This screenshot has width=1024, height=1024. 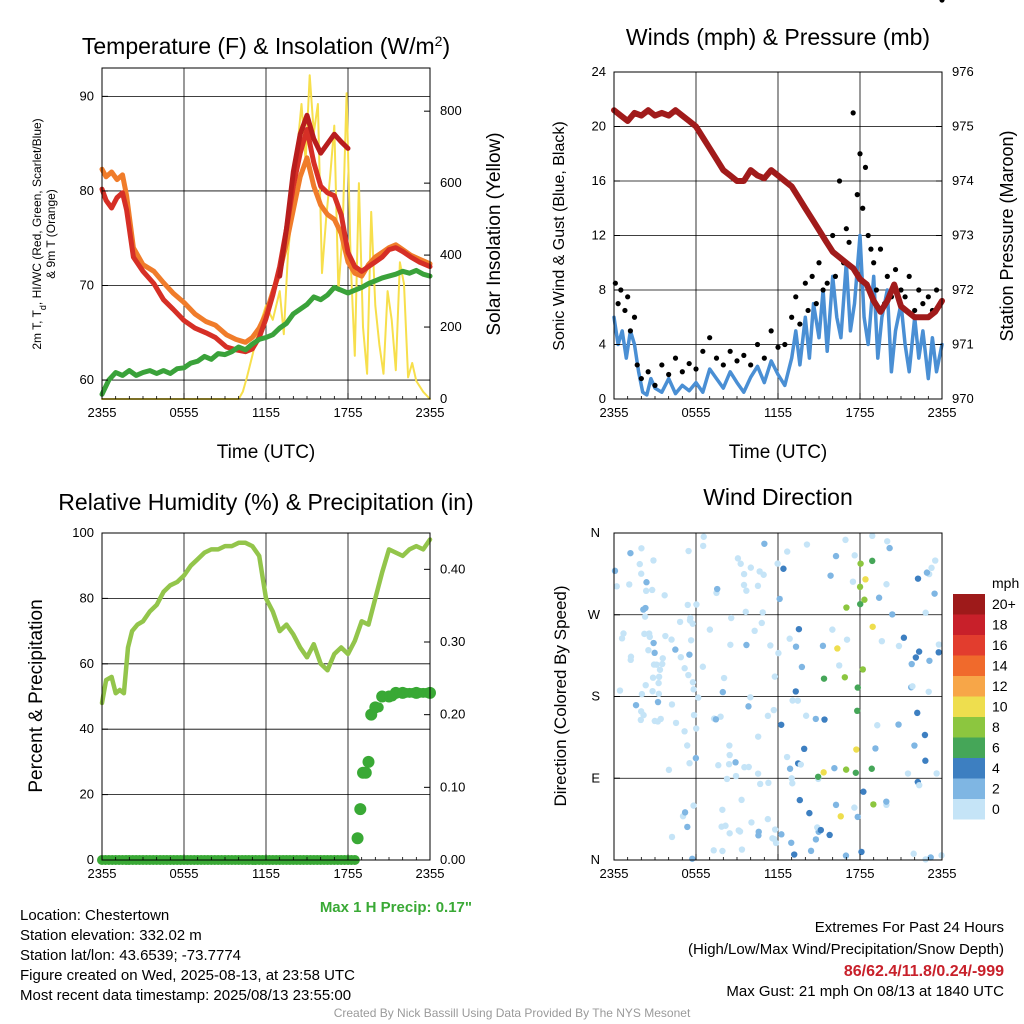 What do you see at coordinates (560, 695) in the screenshot?
I see `wind-direction-y-label: Direction (Colored By Speed)` at bounding box center [560, 695].